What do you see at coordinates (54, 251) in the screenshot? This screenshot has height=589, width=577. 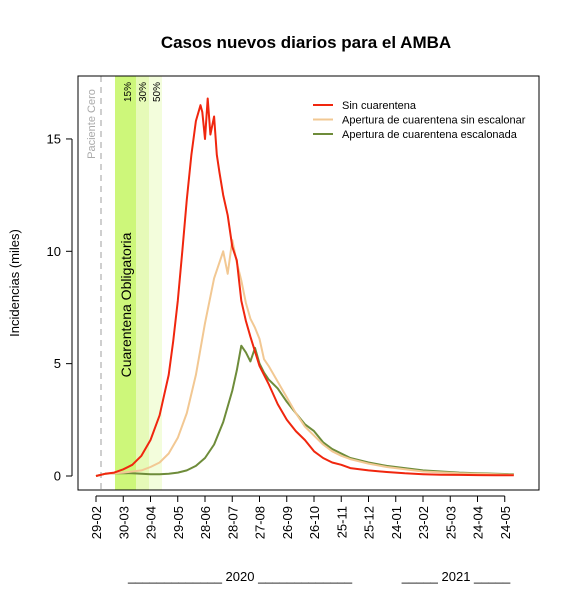 I see `y-tick-label: 10` at bounding box center [54, 251].